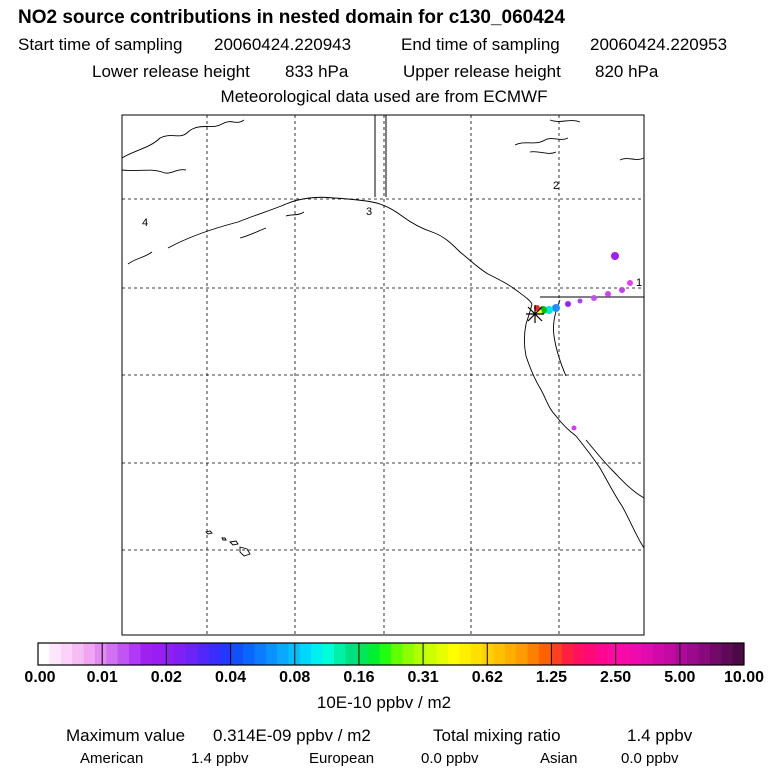 The width and height of the screenshot is (768, 768). What do you see at coordinates (616, 677) in the screenshot?
I see `colorbar-tick-label: 2.50` at bounding box center [616, 677].